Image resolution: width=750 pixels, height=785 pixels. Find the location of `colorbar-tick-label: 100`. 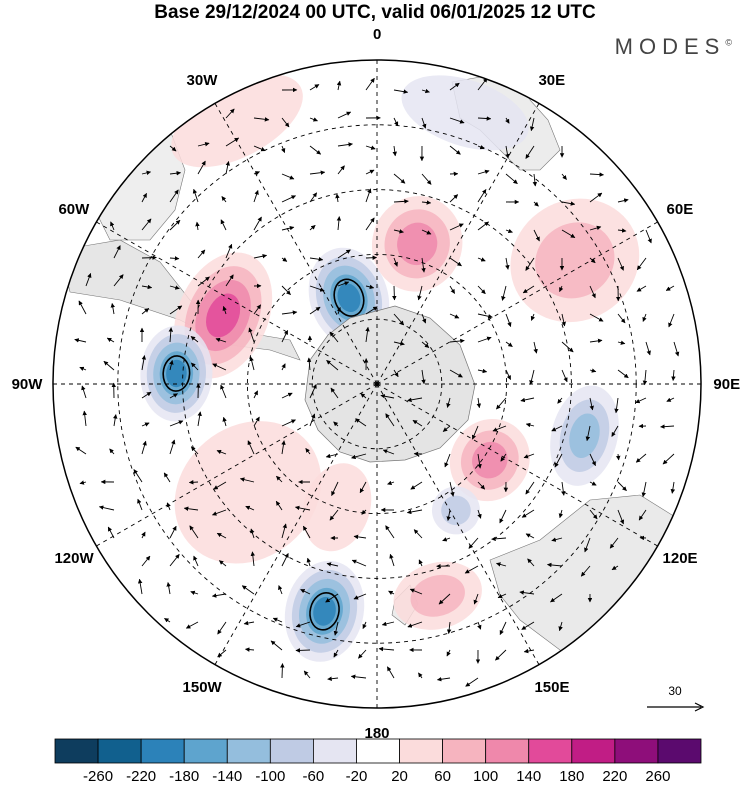

colorbar-tick-label: 100 is located at coordinates (485, 776).